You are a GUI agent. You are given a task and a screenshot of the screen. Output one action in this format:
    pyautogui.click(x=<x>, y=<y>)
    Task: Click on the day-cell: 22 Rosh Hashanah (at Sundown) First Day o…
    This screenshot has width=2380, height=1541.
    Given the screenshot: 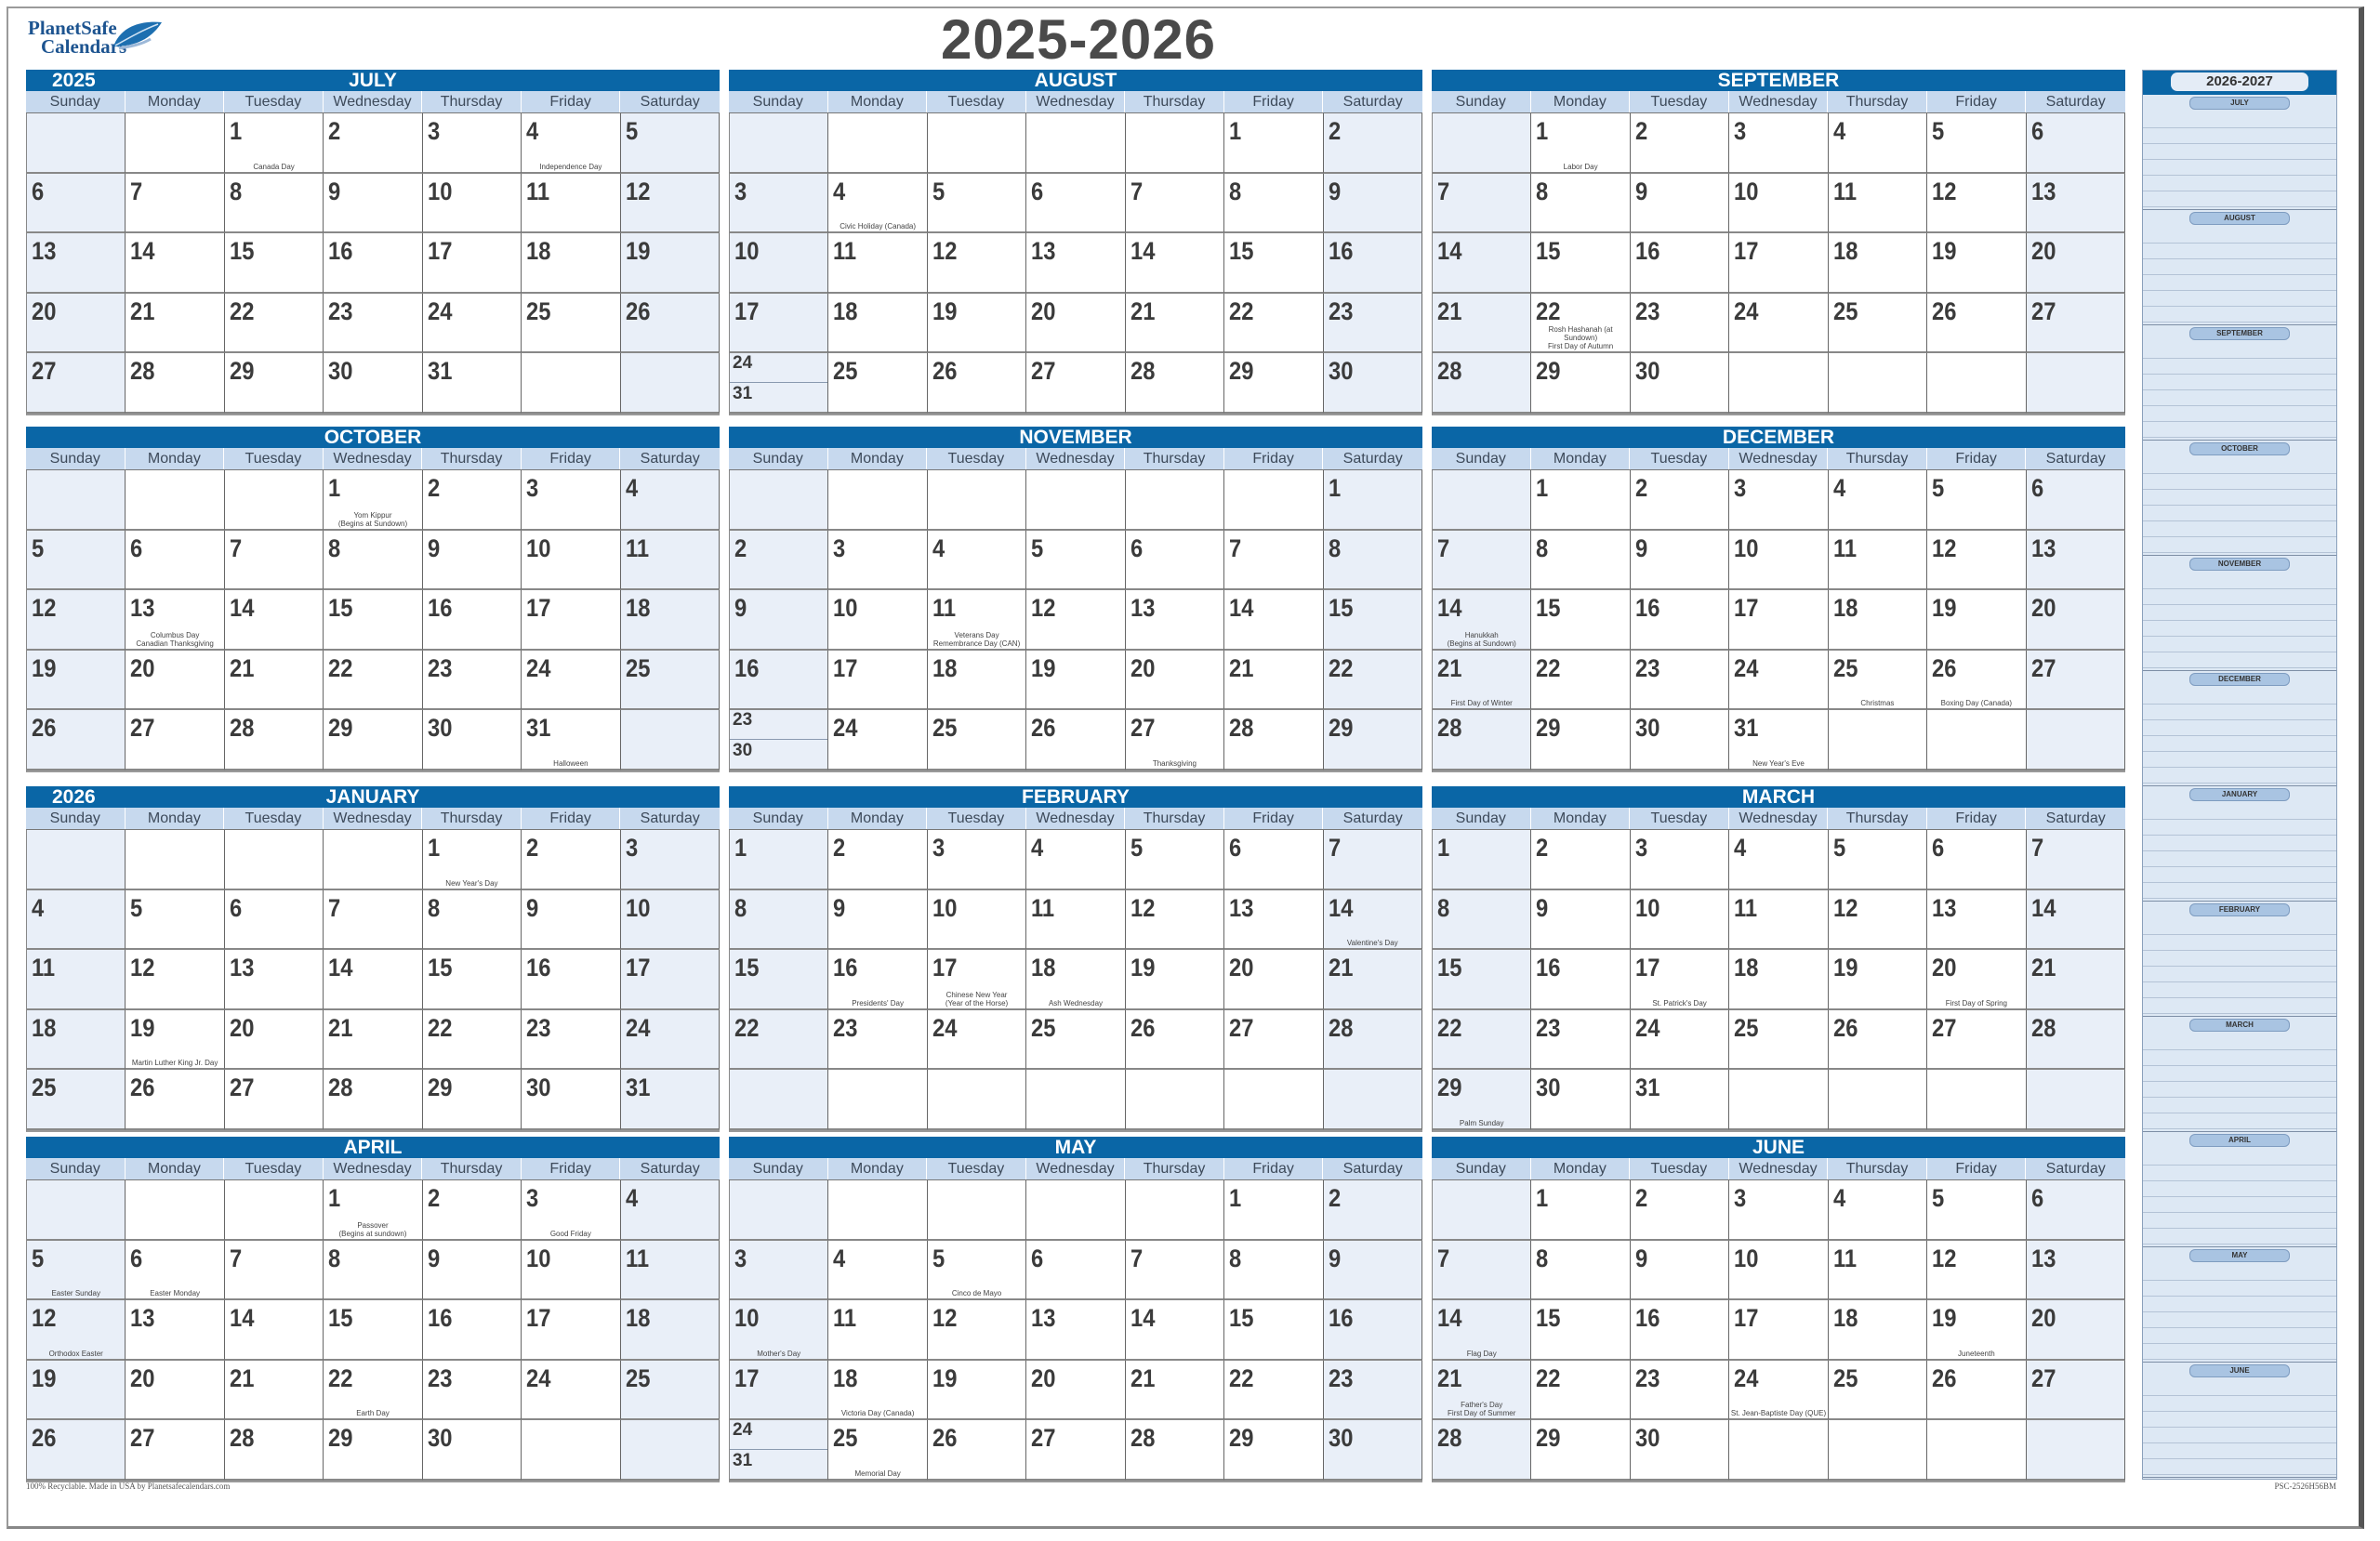 What is the action you would take?
    pyautogui.click(x=1581, y=323)
    